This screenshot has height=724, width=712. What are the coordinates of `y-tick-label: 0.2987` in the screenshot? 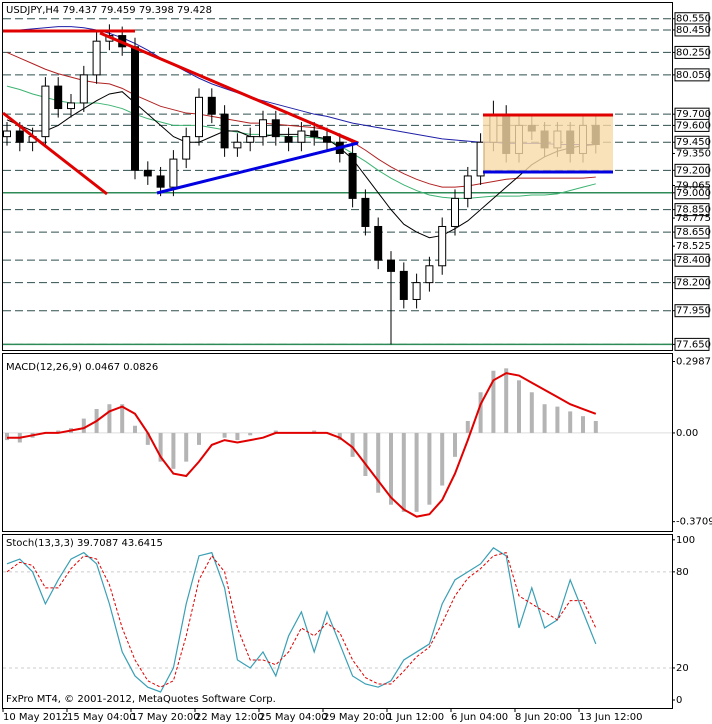 It's located at (693, 361).